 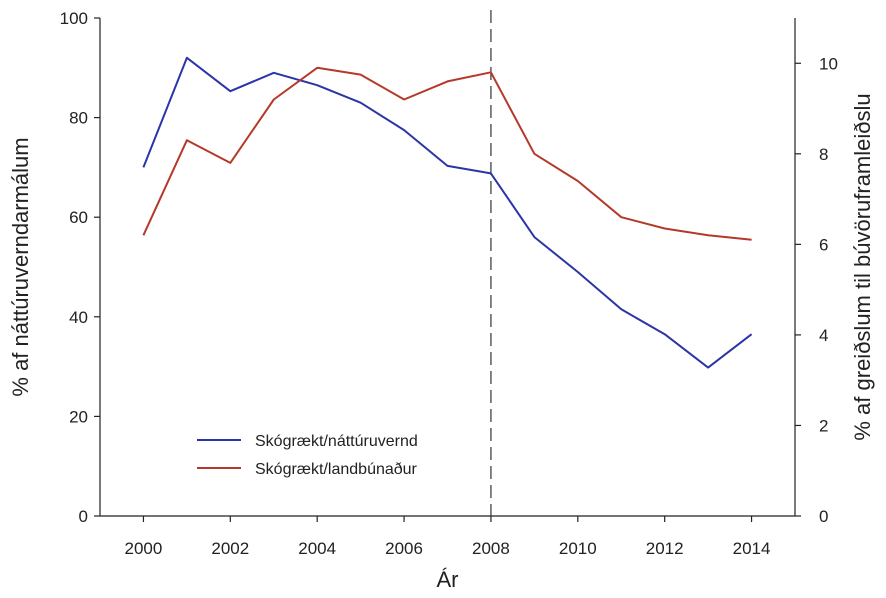 I want to click on x-tick-label: 2010, so click(x=578, y=548).